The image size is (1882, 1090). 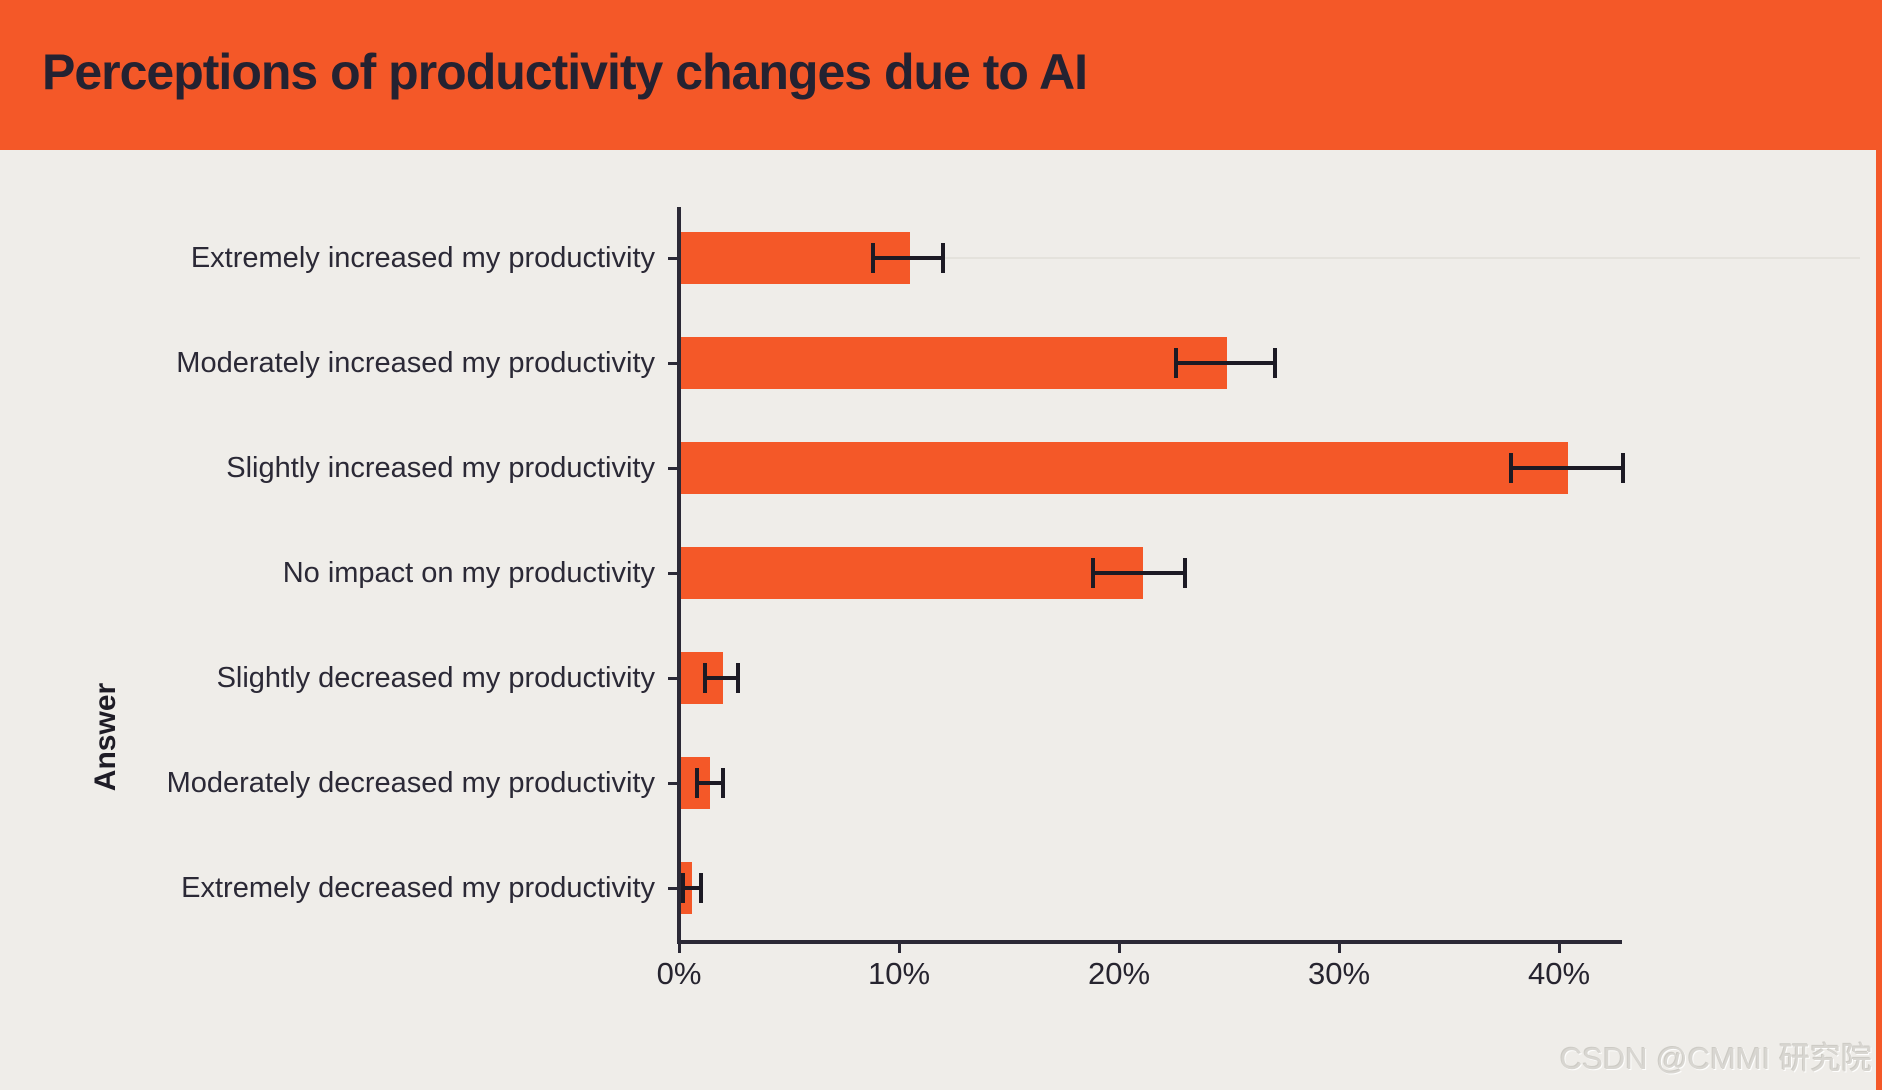 What do you see at coordinates (1559, 973) in the screenshot?
I see `x-tick-label: 40%` at bounding box center [1559, 973].